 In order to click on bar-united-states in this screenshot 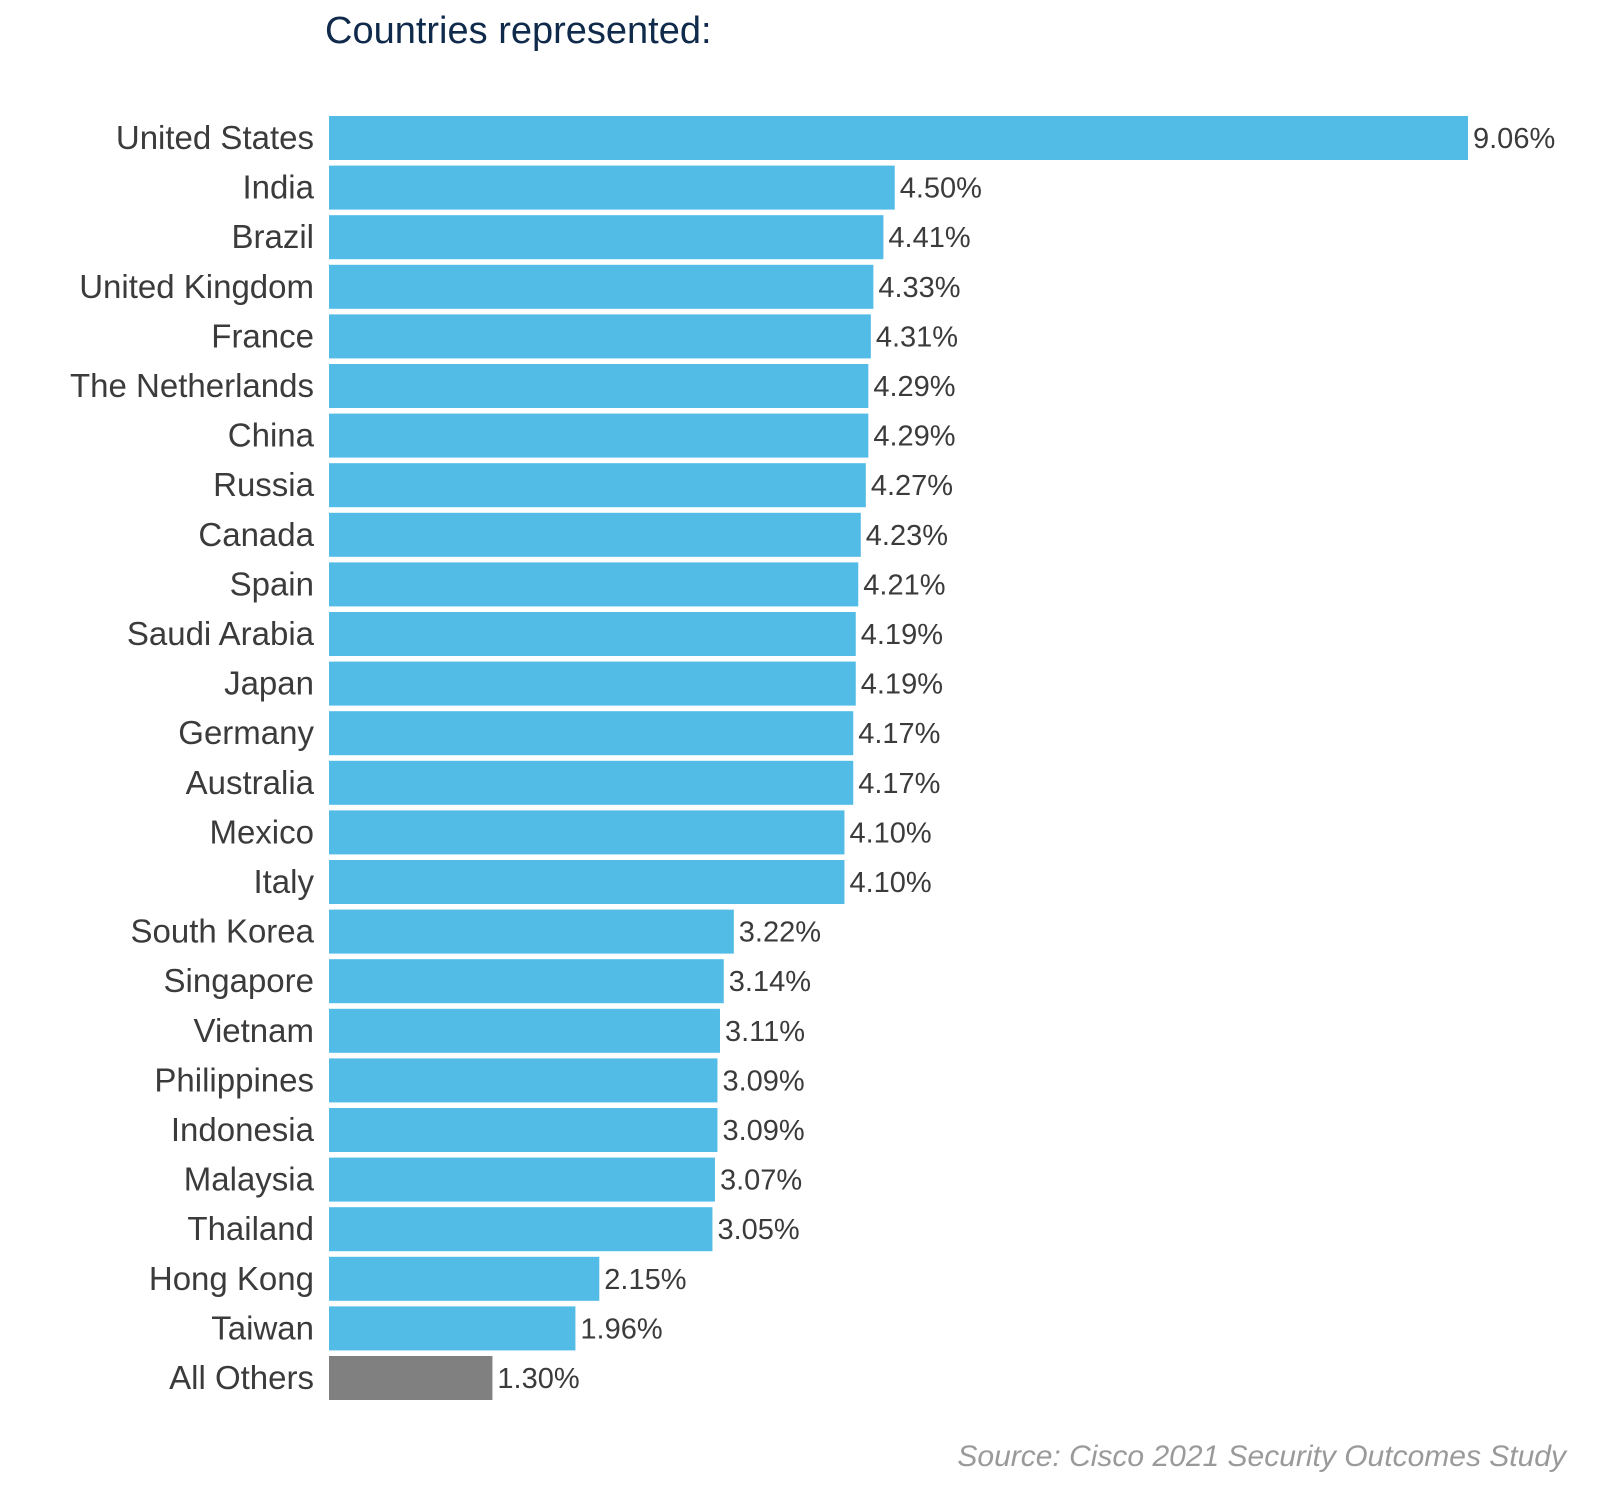, I will do `click(898, 138)`.